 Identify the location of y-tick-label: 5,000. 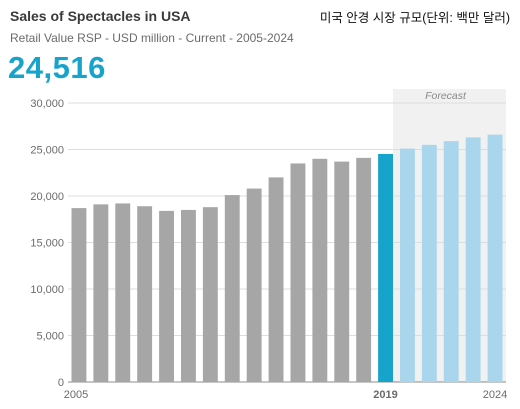
(50, 337).